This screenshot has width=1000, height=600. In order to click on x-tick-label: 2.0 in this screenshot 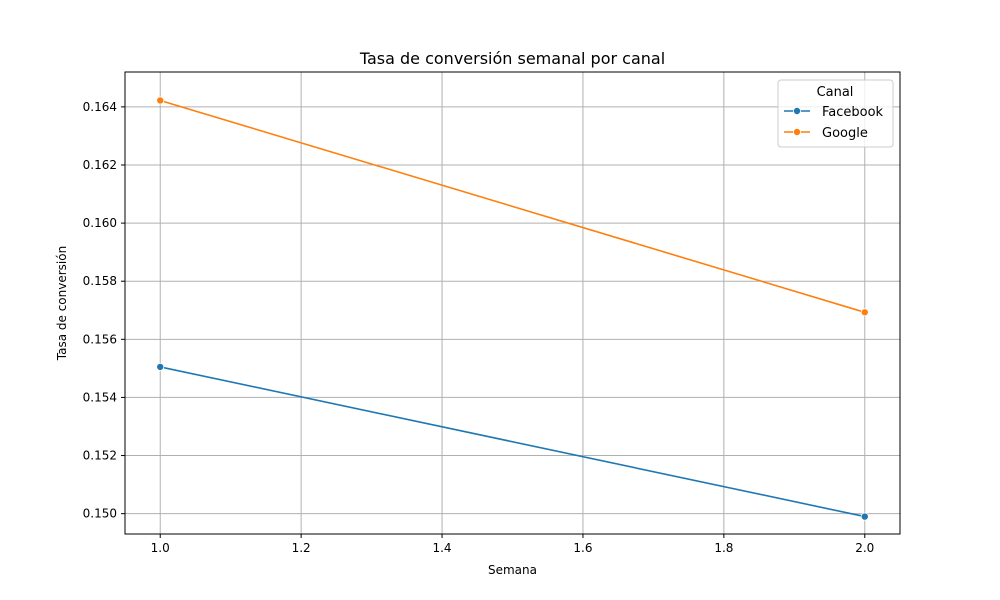, I will do `click(864, 548)`.